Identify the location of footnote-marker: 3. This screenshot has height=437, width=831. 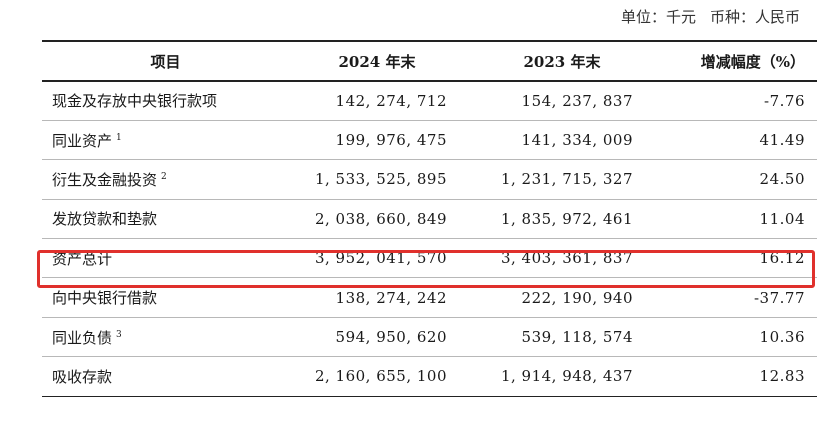
(119, 334).